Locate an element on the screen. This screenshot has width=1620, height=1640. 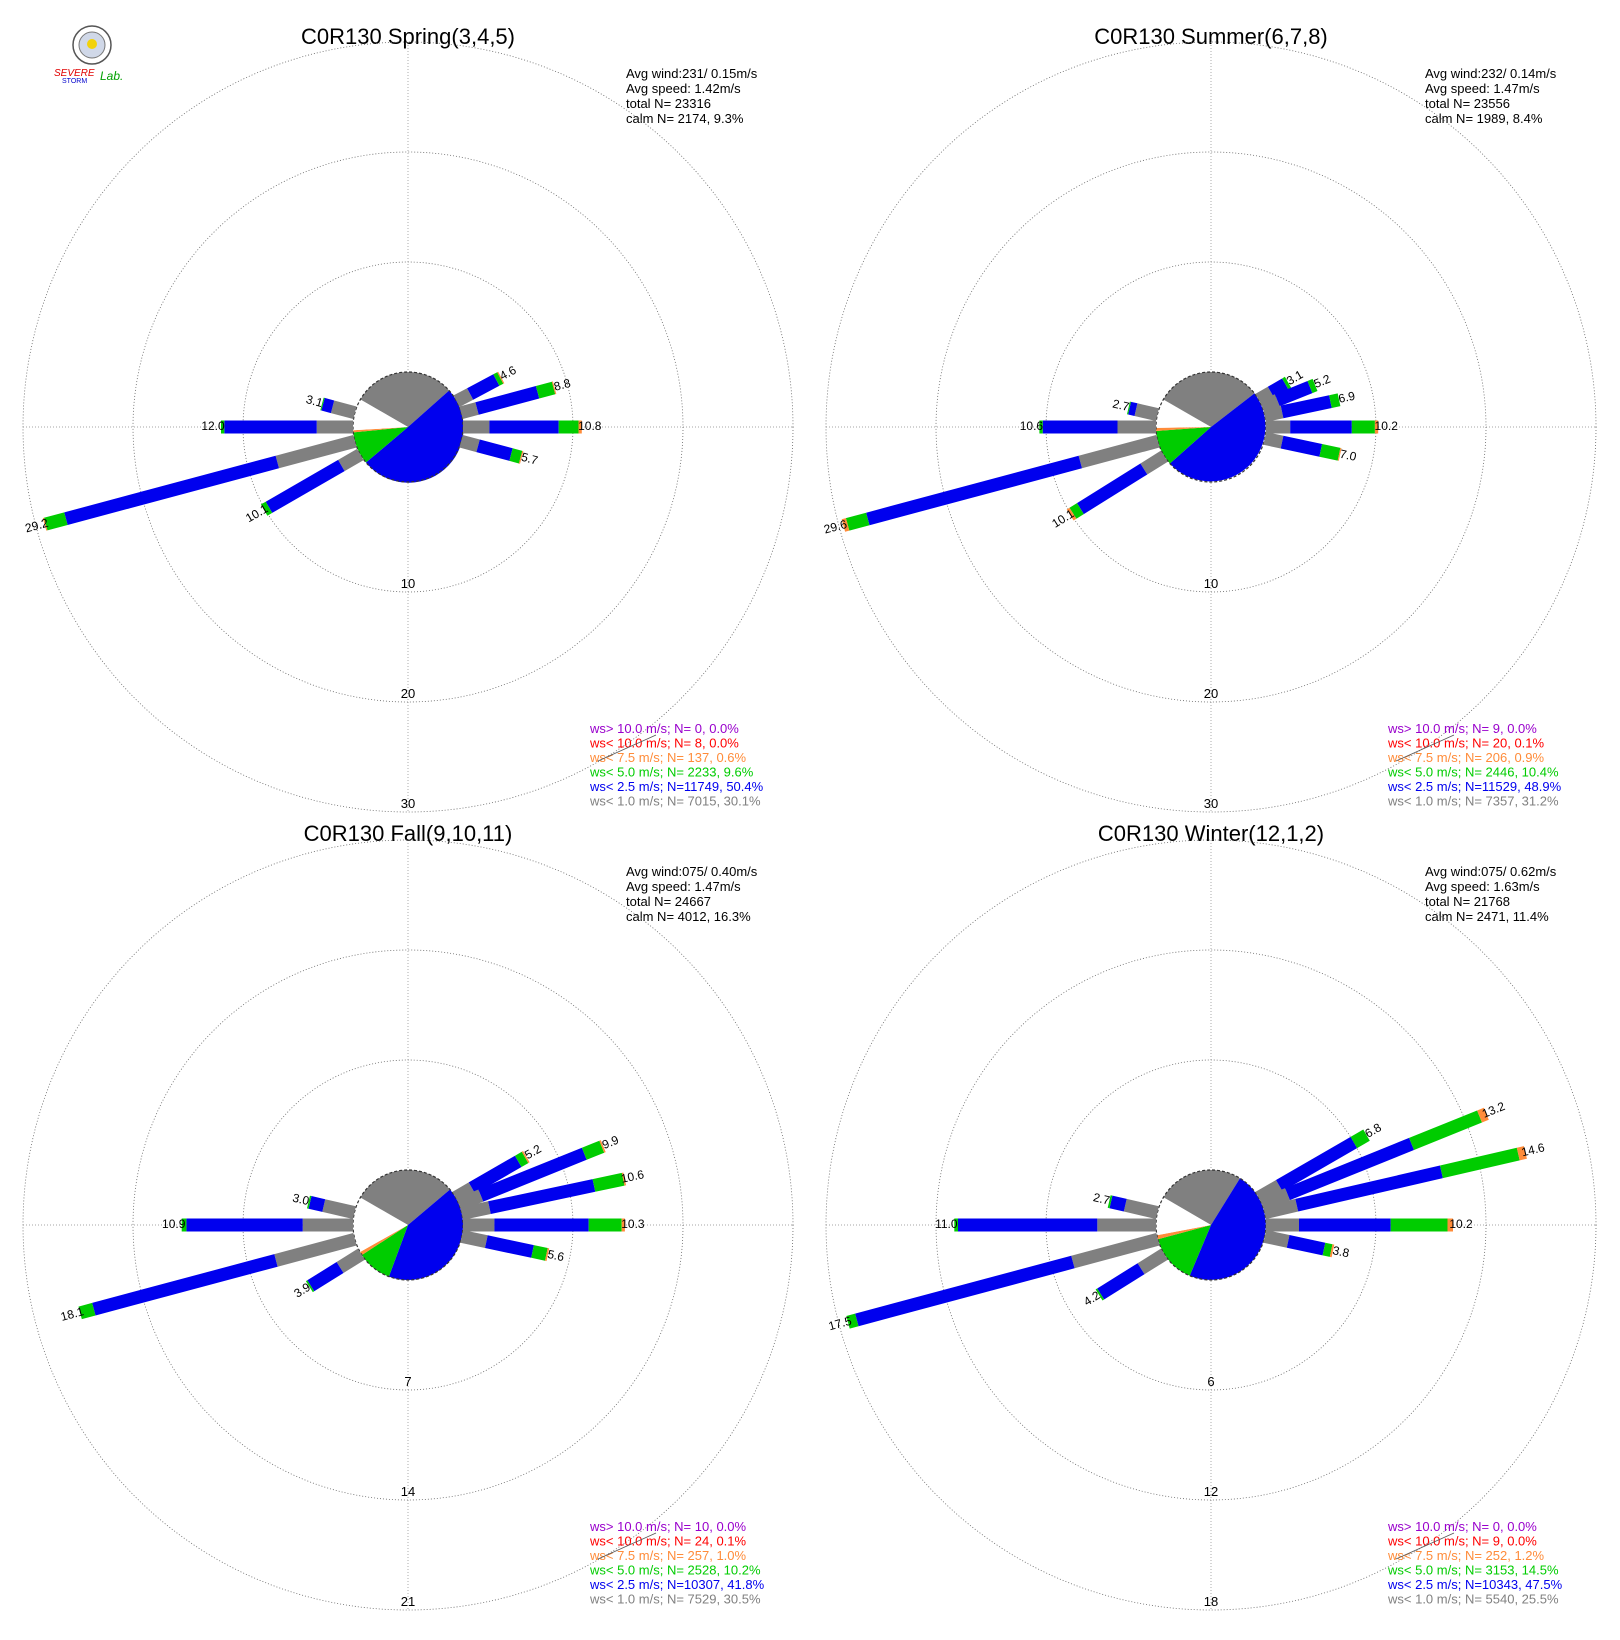
stat-line: total N= 23316 is located at coordinates (668, 103).